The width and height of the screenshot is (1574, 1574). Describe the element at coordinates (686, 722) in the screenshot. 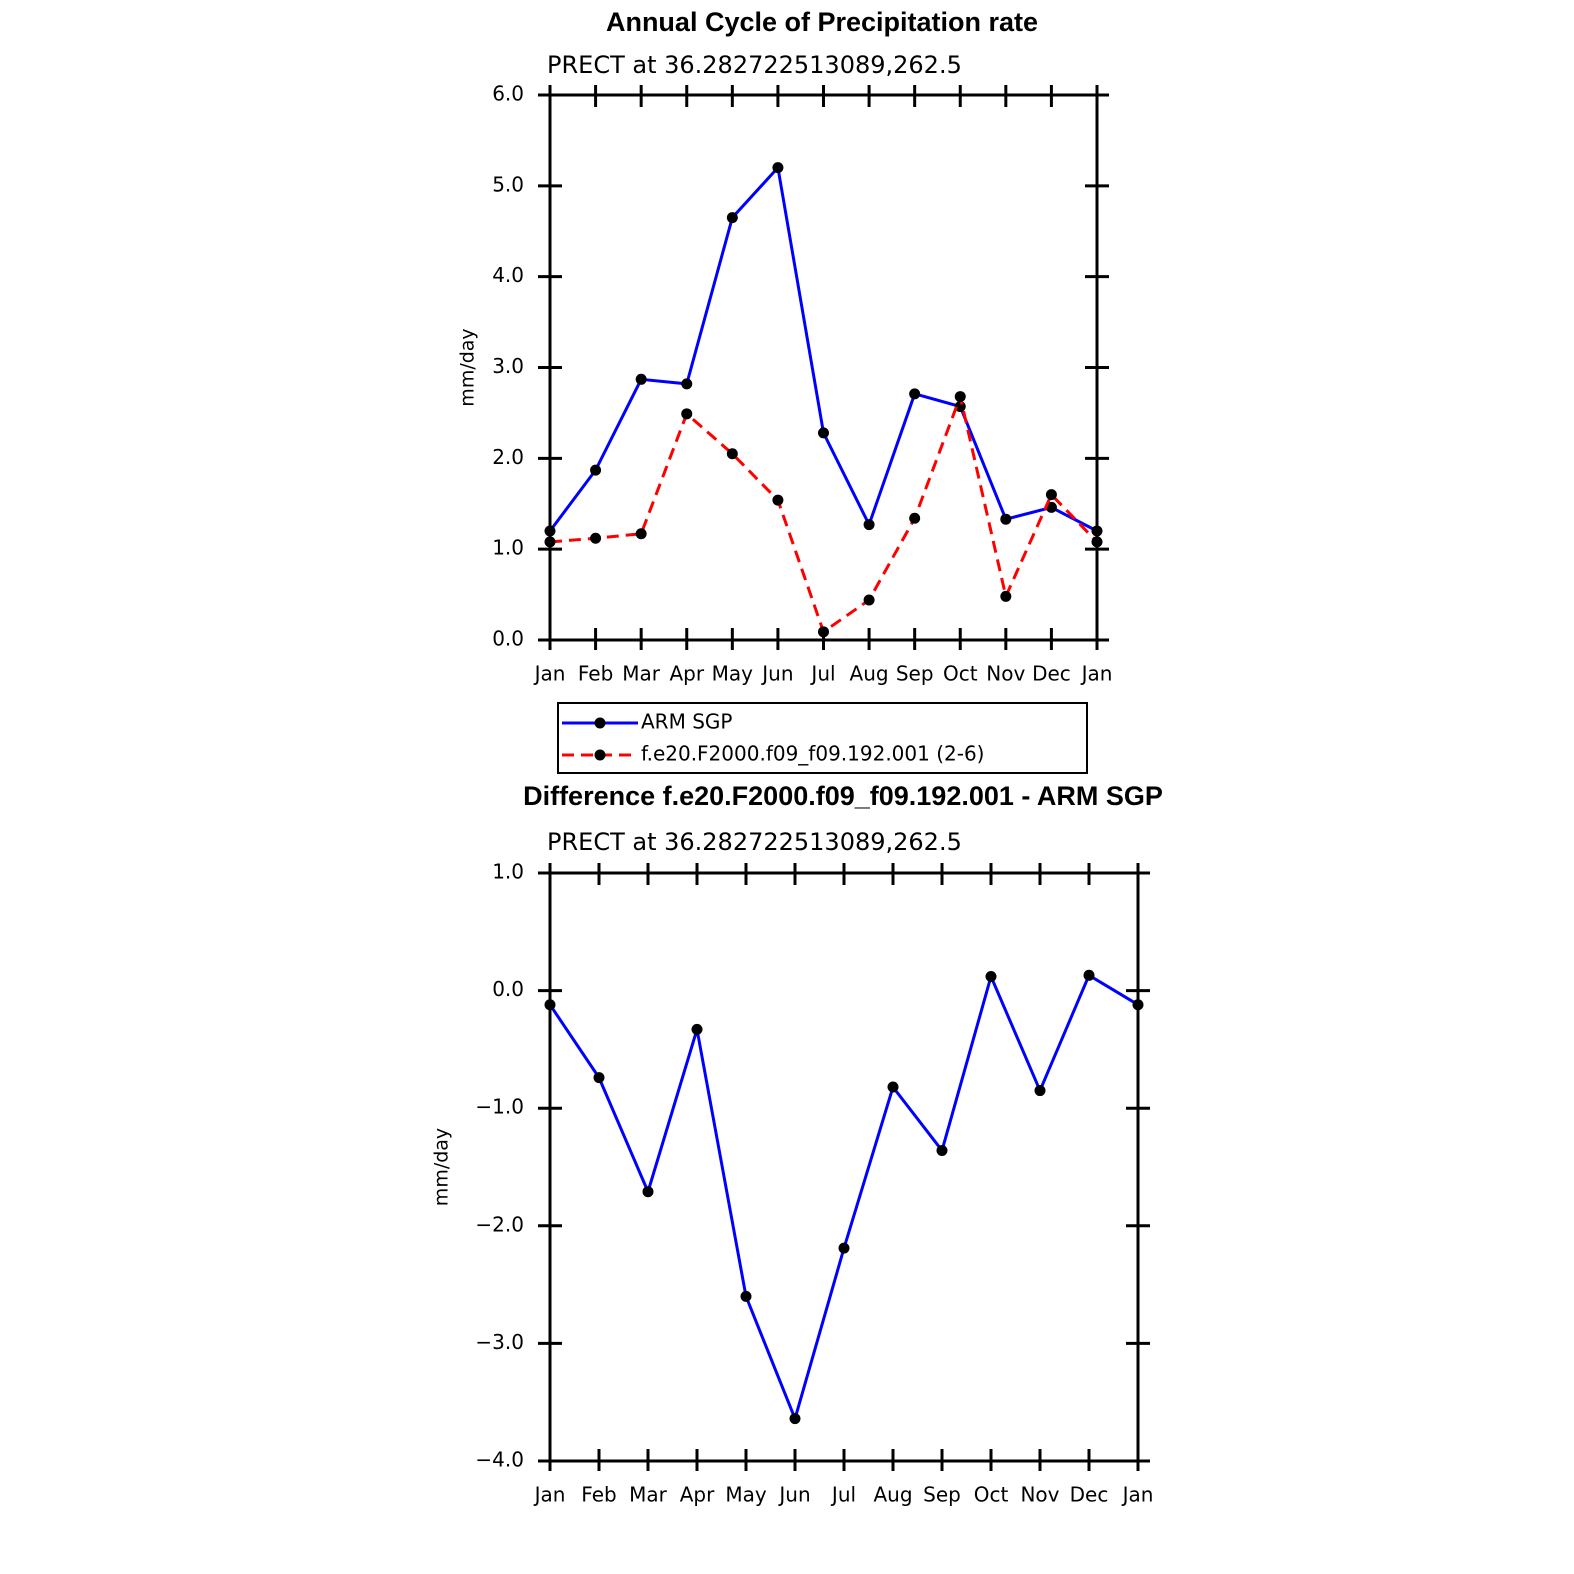

I see `legend-label: ARM SGP` at that location.